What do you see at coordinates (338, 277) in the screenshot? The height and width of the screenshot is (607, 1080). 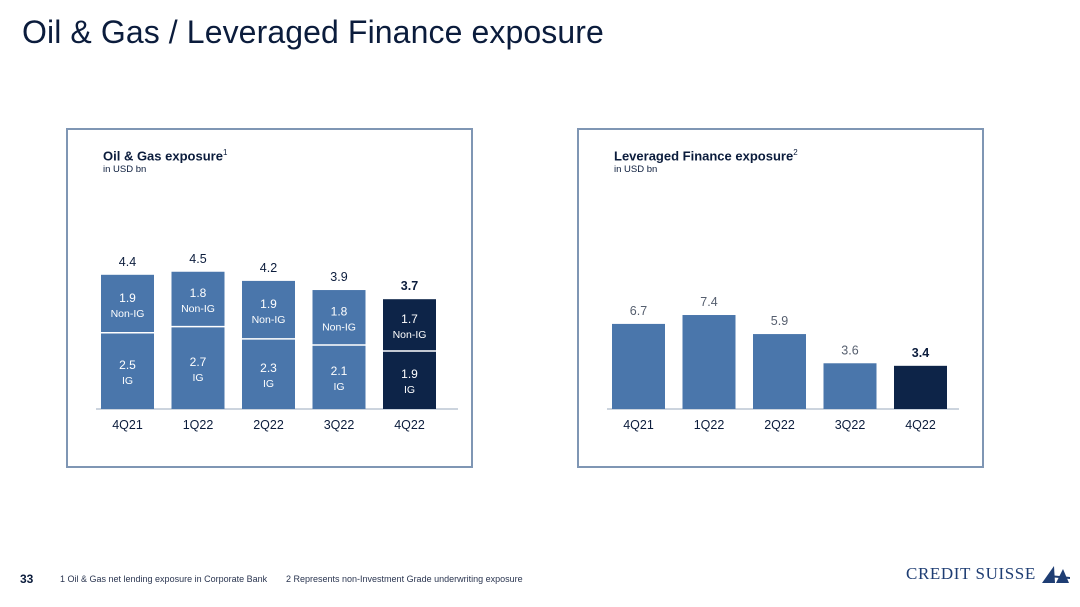 I see `total-value-label: 3.9` at bounding box center [338, 277].